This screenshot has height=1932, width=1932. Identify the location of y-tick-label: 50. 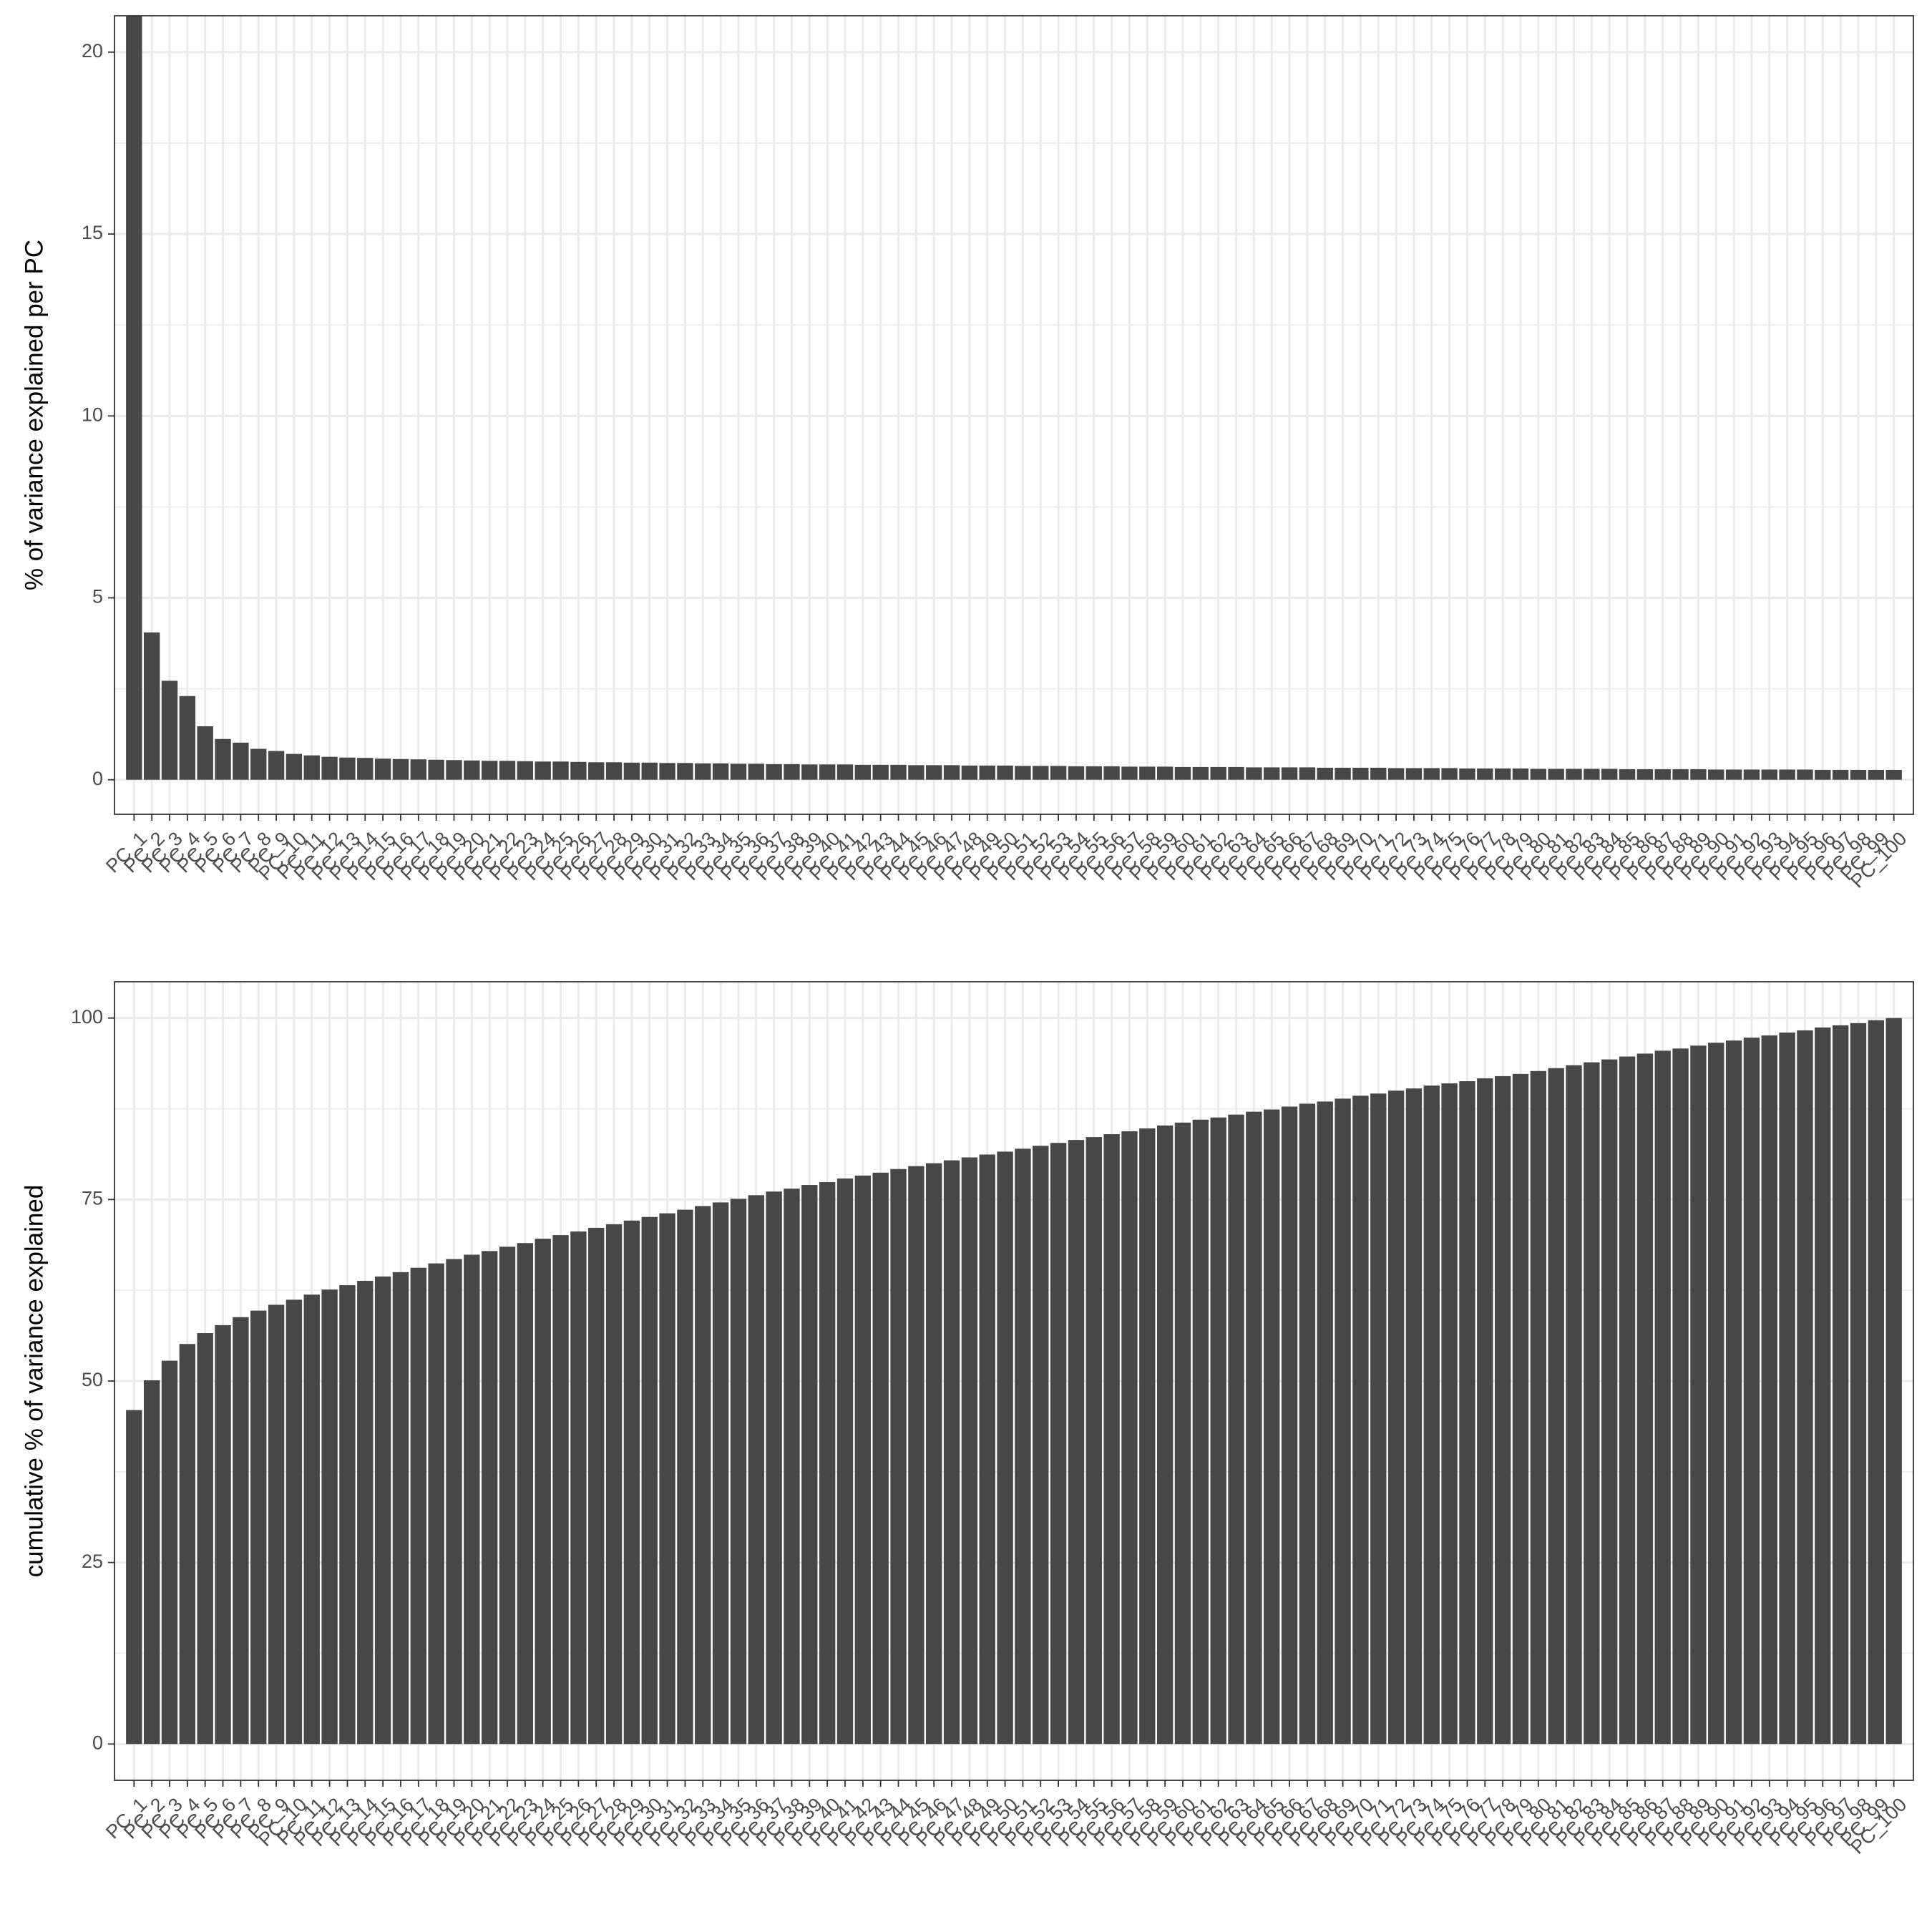
(92, 1379).